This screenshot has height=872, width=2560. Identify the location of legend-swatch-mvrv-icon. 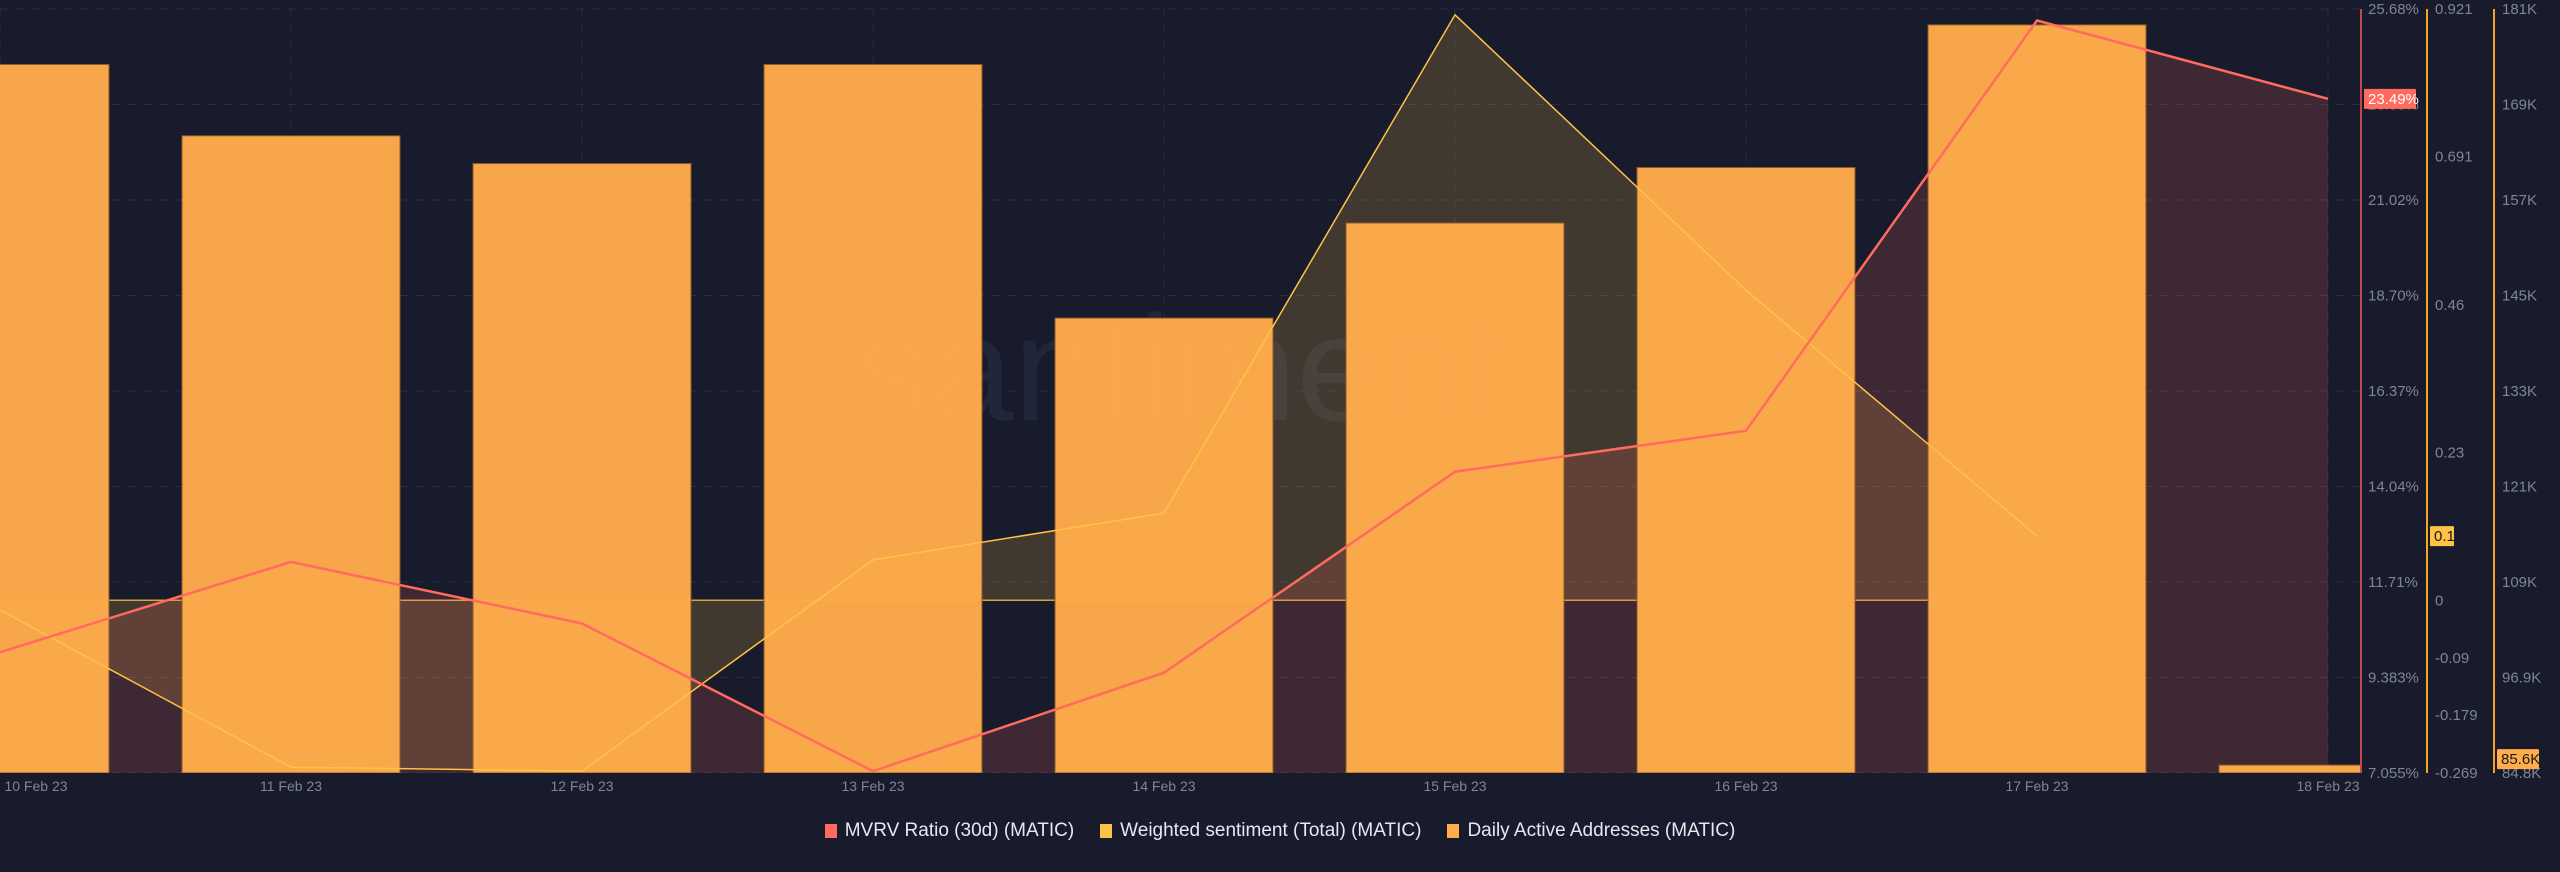
(830, 831).